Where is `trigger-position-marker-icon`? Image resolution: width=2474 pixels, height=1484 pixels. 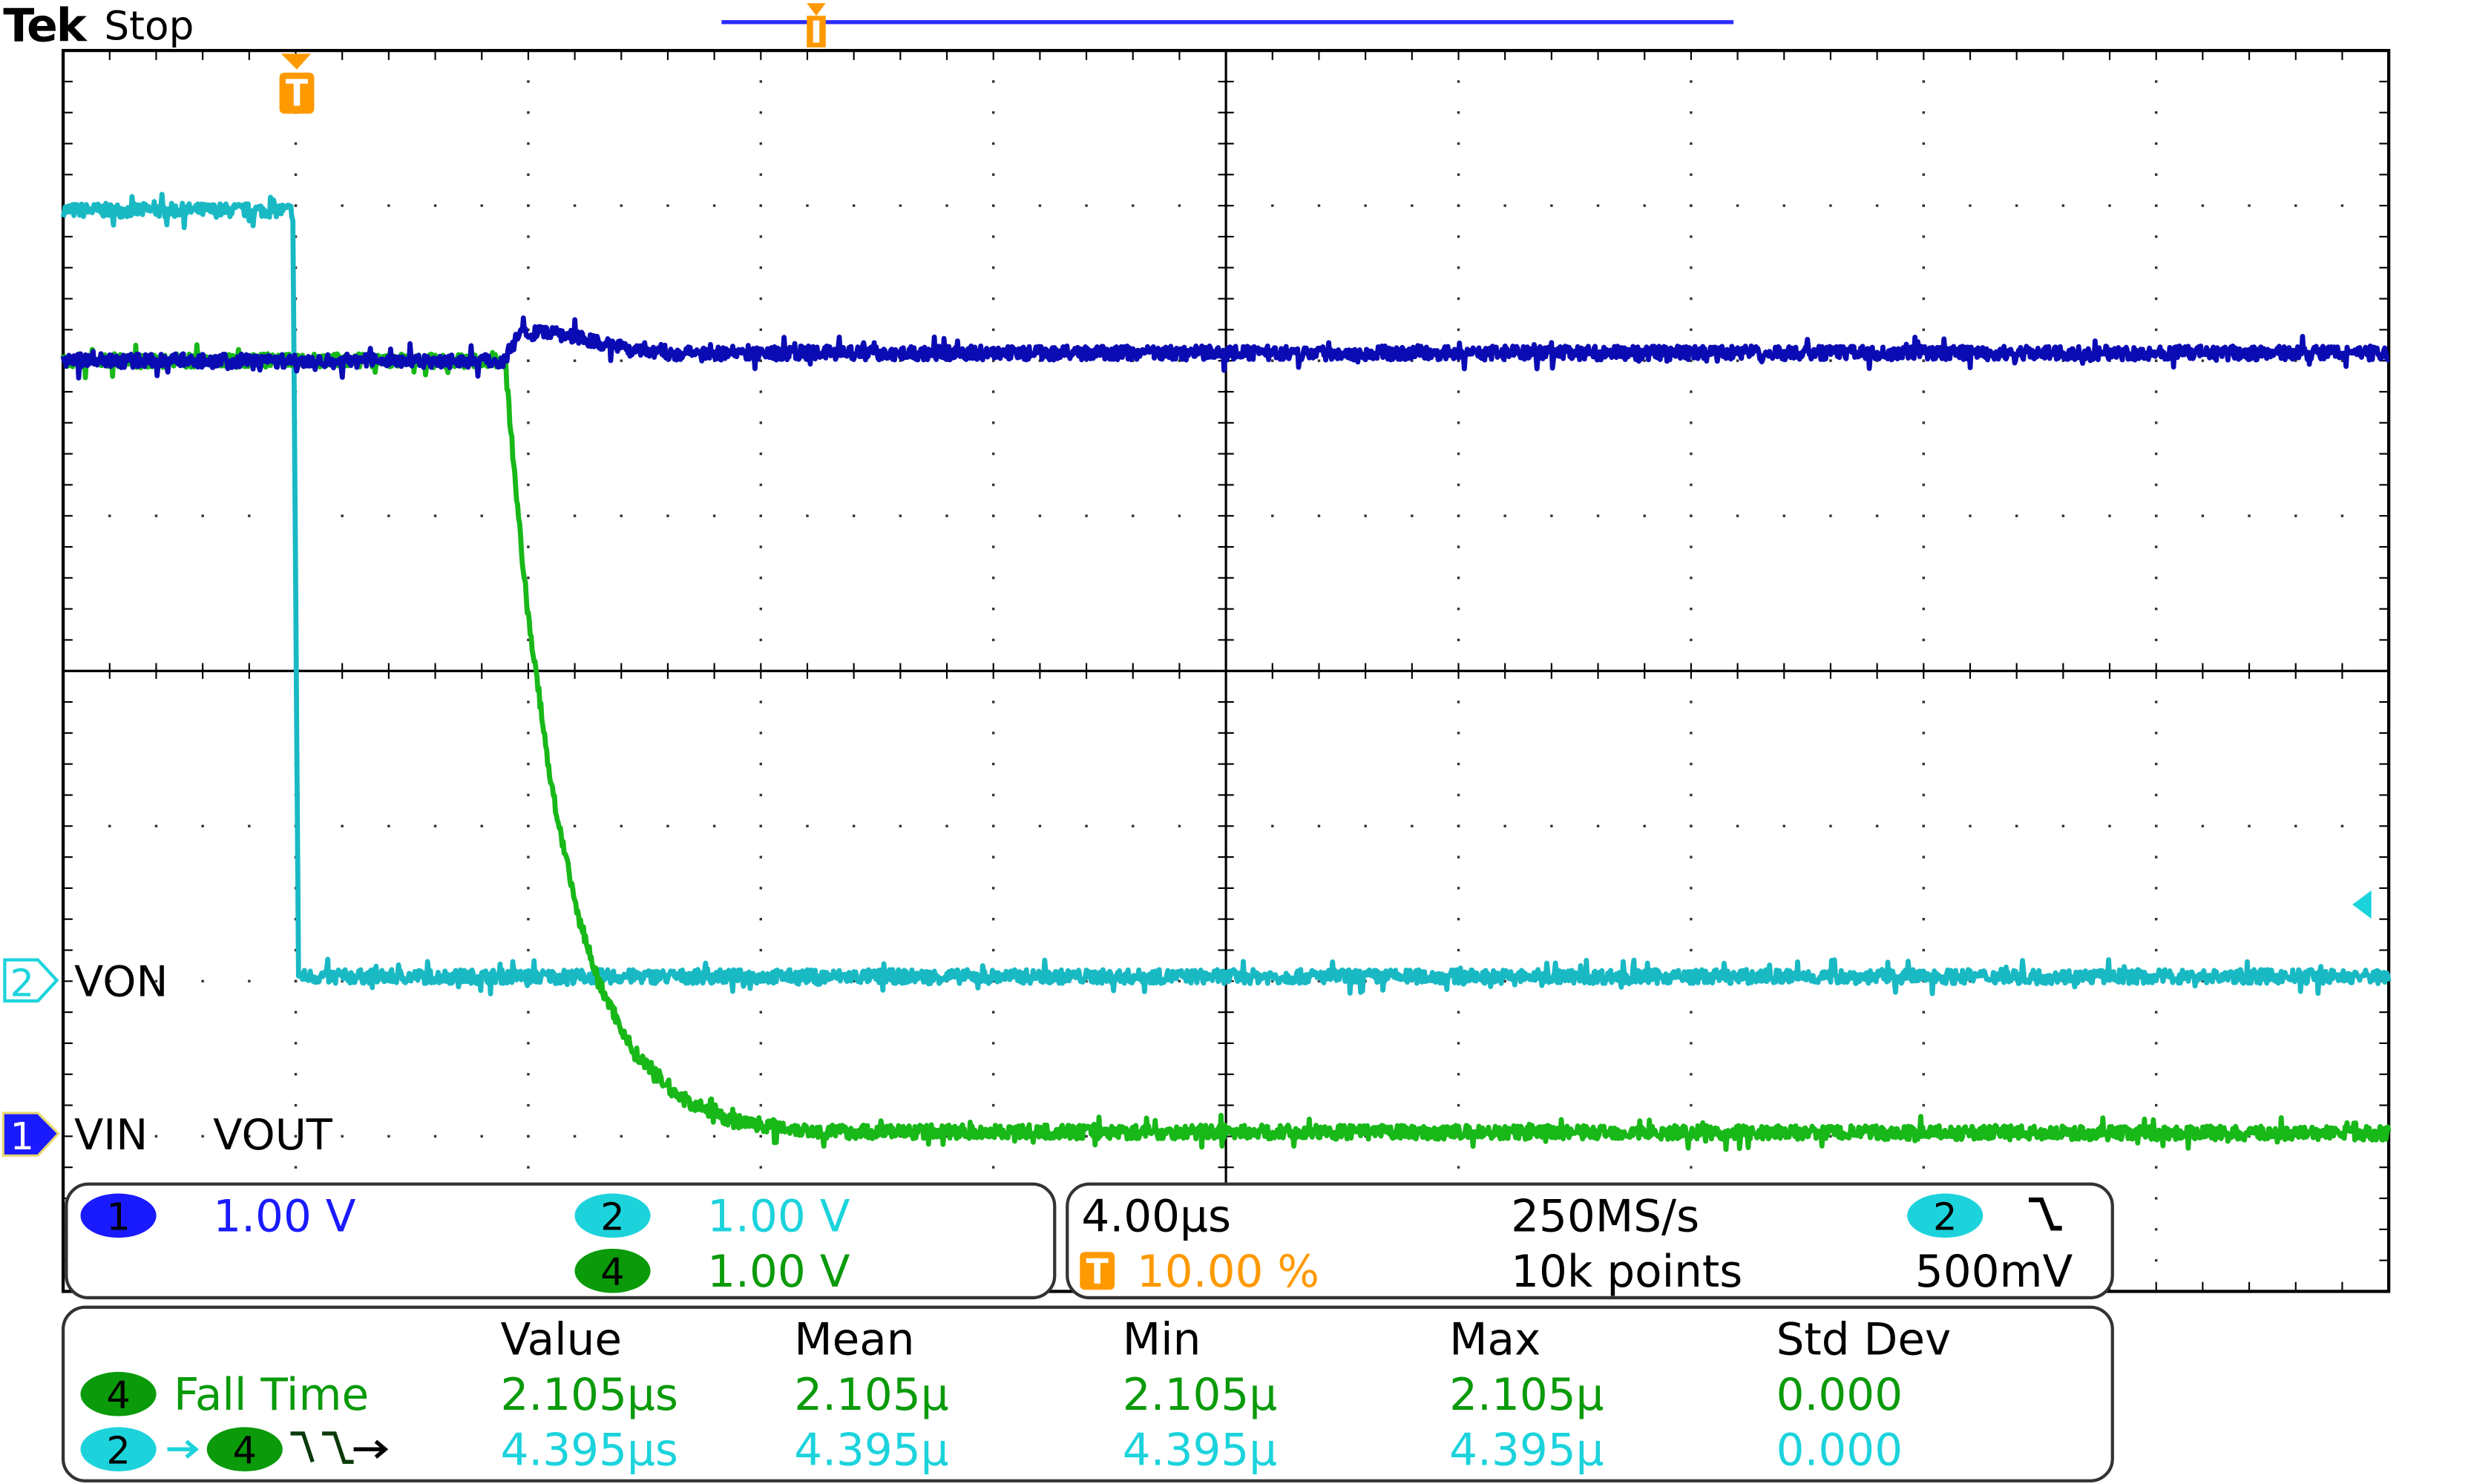
trigger-position-marker-icon is located at coordinates (297, 83).